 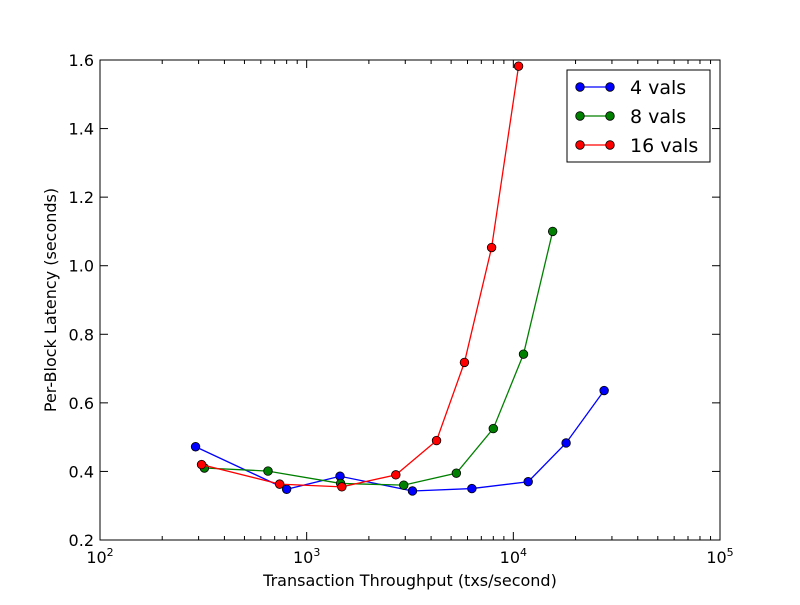 What do you see at coordinates (513, 556) in the screenshot?
I see `x-tick-label: 10⁴` at bounding box center [513, 556].